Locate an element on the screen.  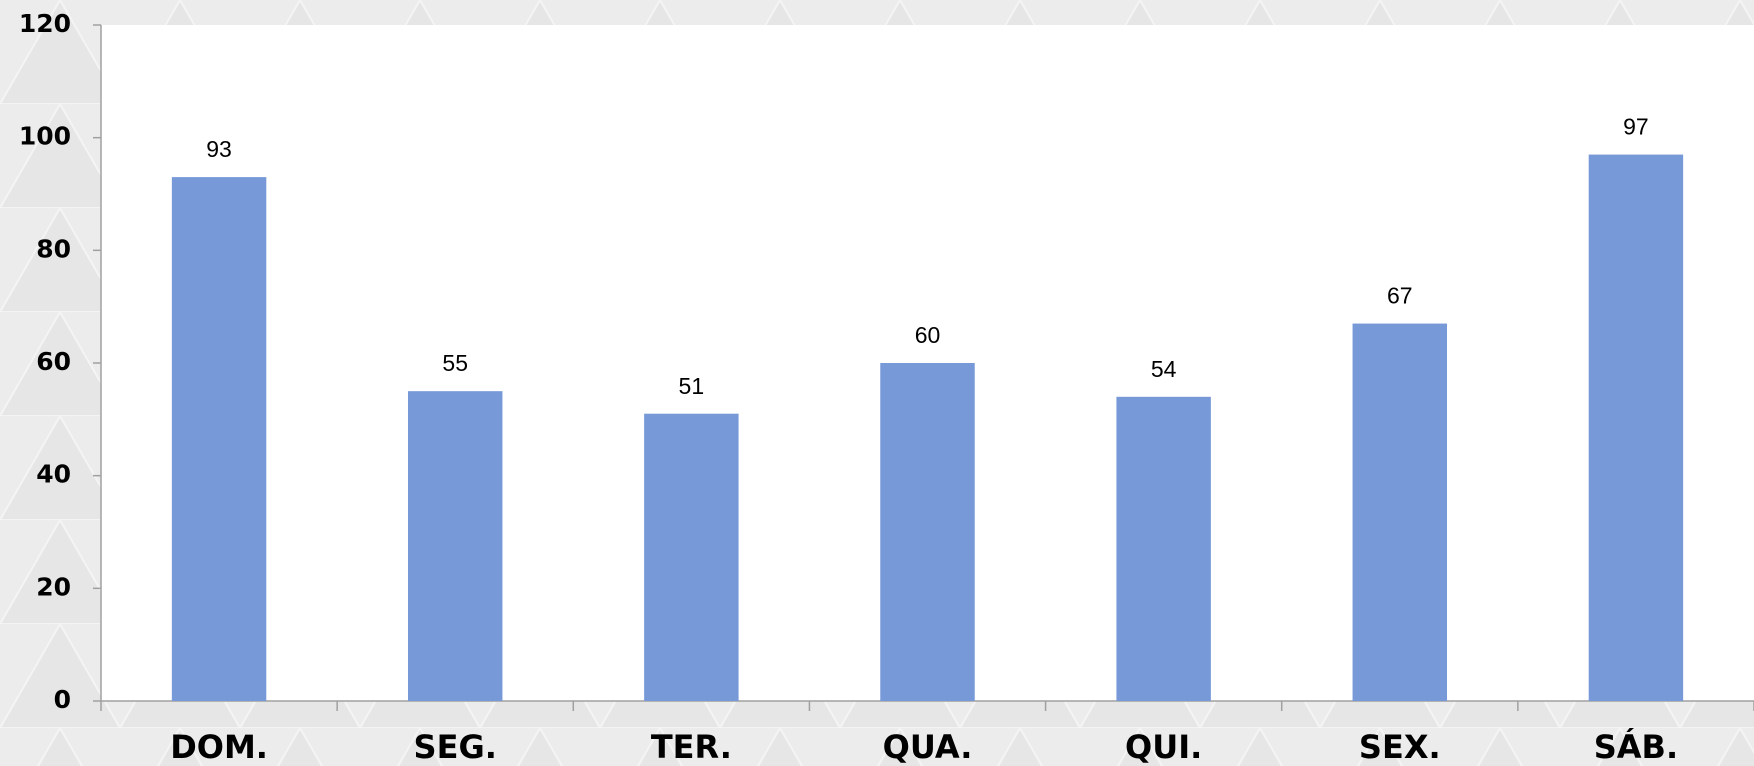
value-label: 54 is located at coordinates (1164, 369).